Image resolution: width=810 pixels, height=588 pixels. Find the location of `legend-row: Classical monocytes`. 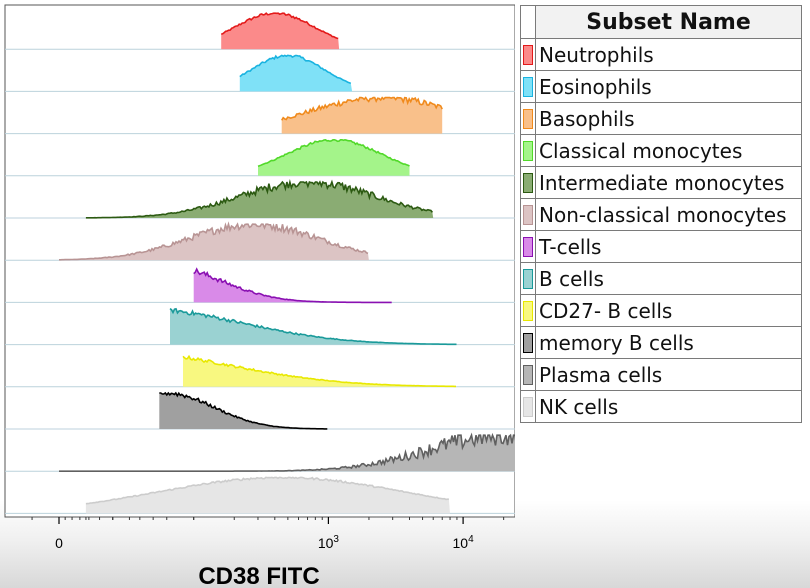

legend-row: Classical monocytes is located at coordinates (661, 150).